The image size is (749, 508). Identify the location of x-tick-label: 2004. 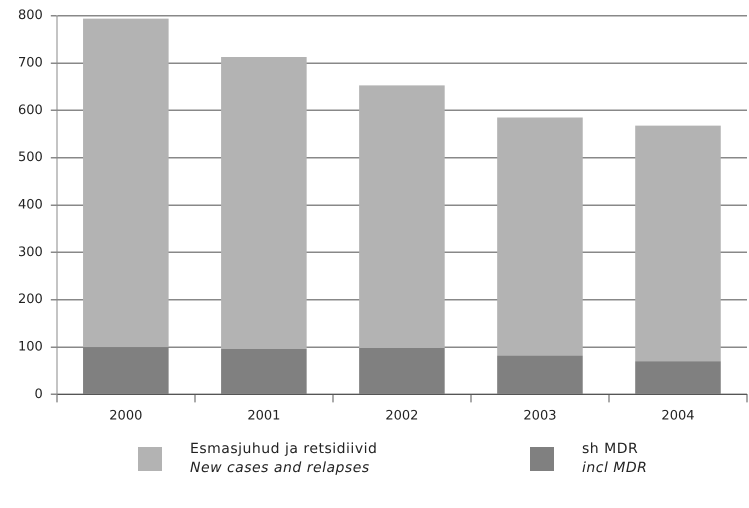
(678, 416).